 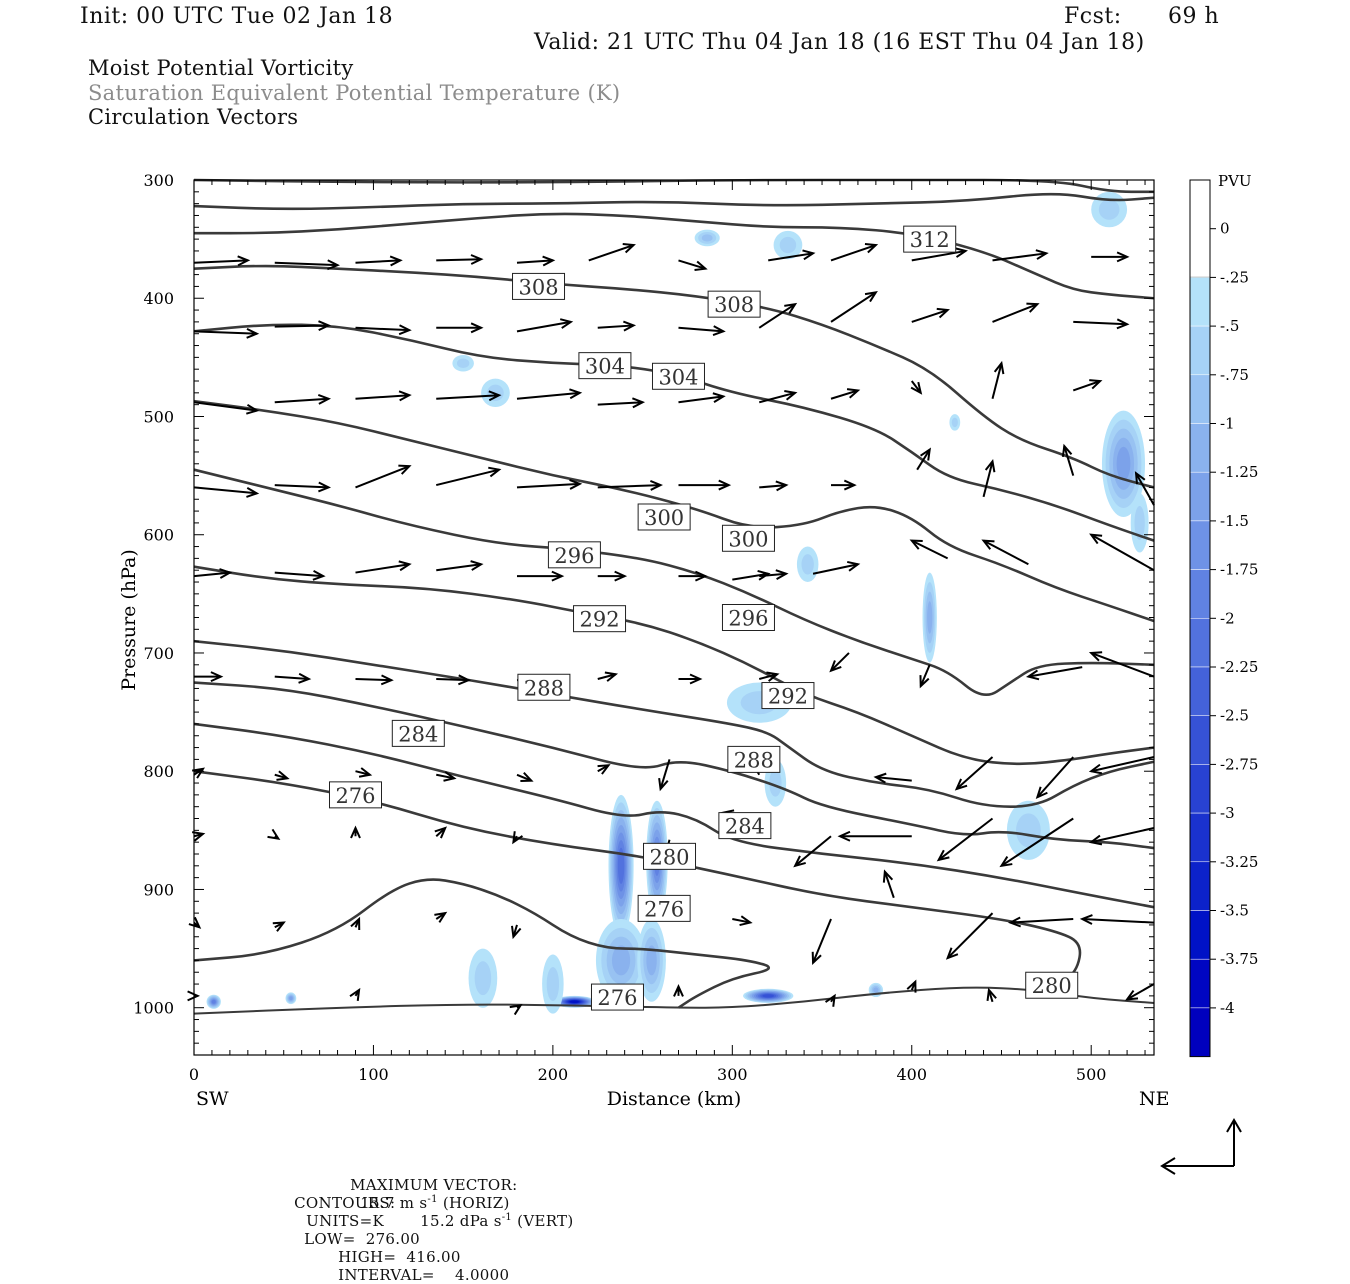 I want to click on contour-label-text: 308, so click(x=538, y=287).